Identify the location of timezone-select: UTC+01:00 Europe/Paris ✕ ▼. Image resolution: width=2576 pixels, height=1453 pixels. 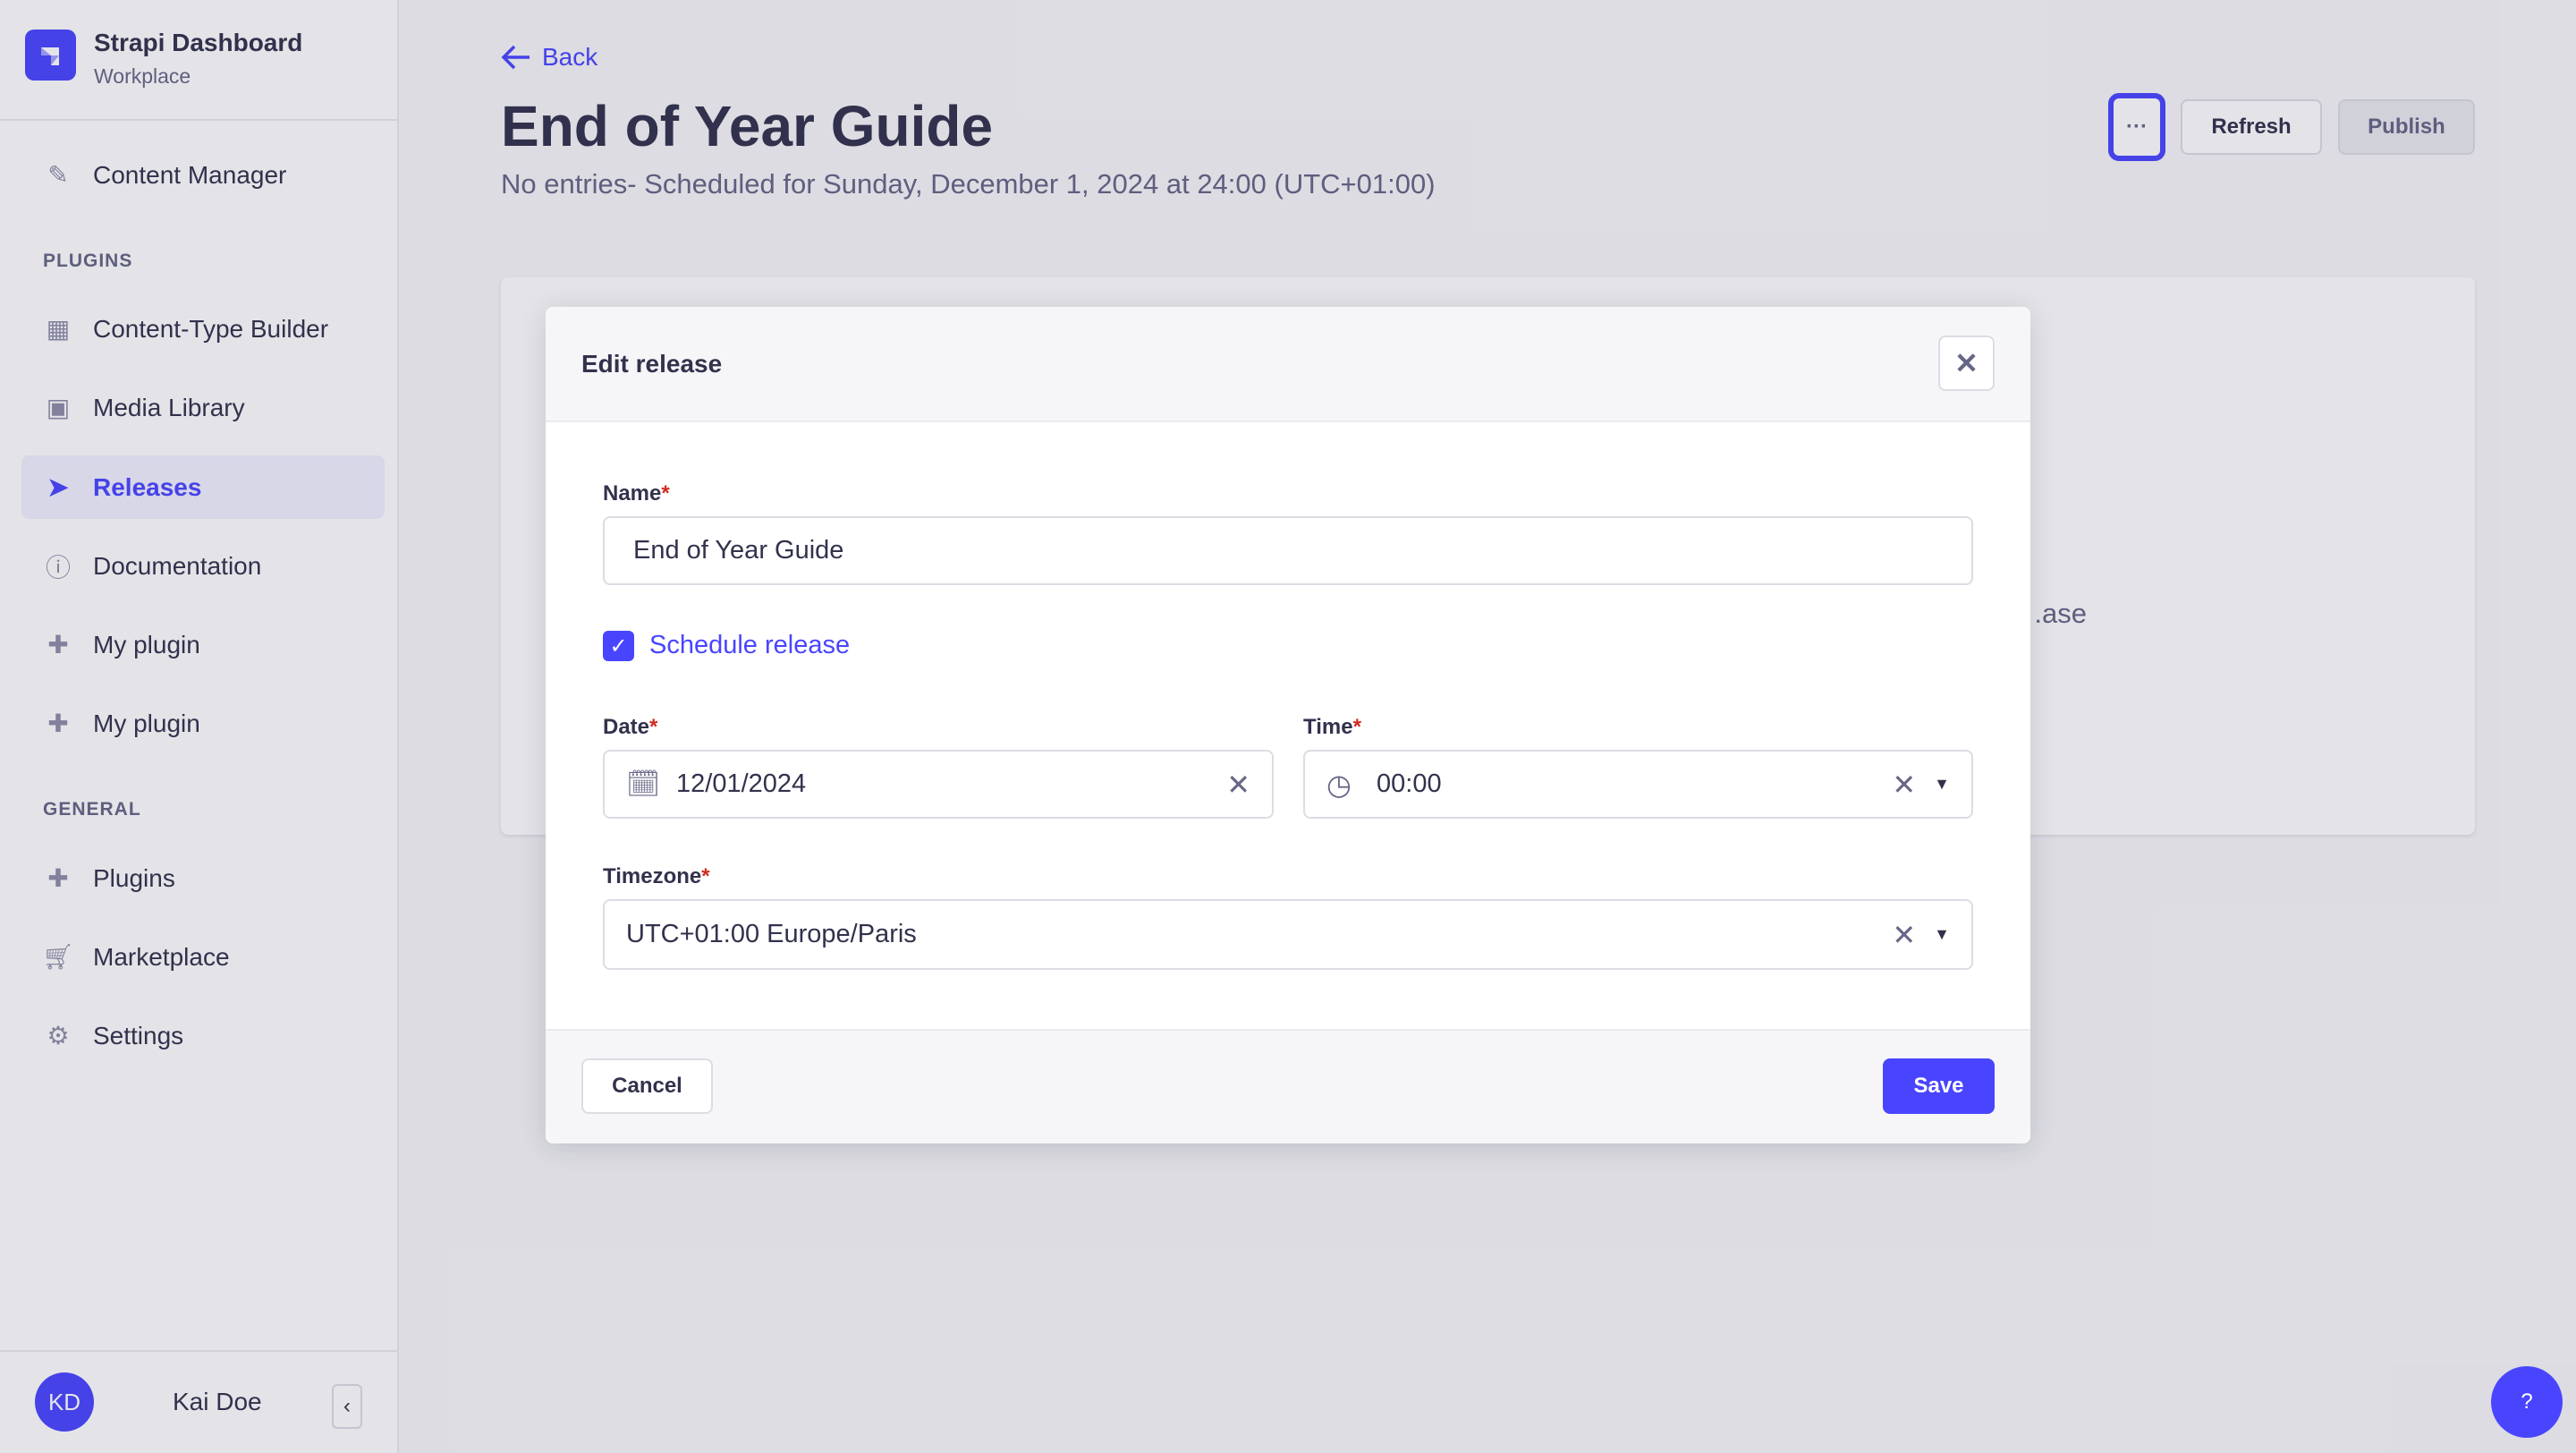
(1288, 934).